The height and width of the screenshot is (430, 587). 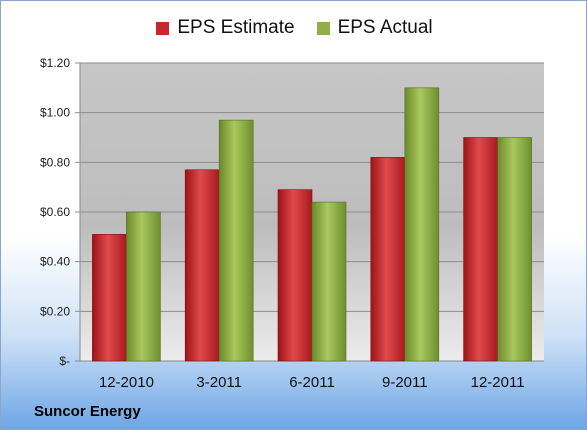 I want to click on bar-estimate-12-2011, so click(x=480, y=249).